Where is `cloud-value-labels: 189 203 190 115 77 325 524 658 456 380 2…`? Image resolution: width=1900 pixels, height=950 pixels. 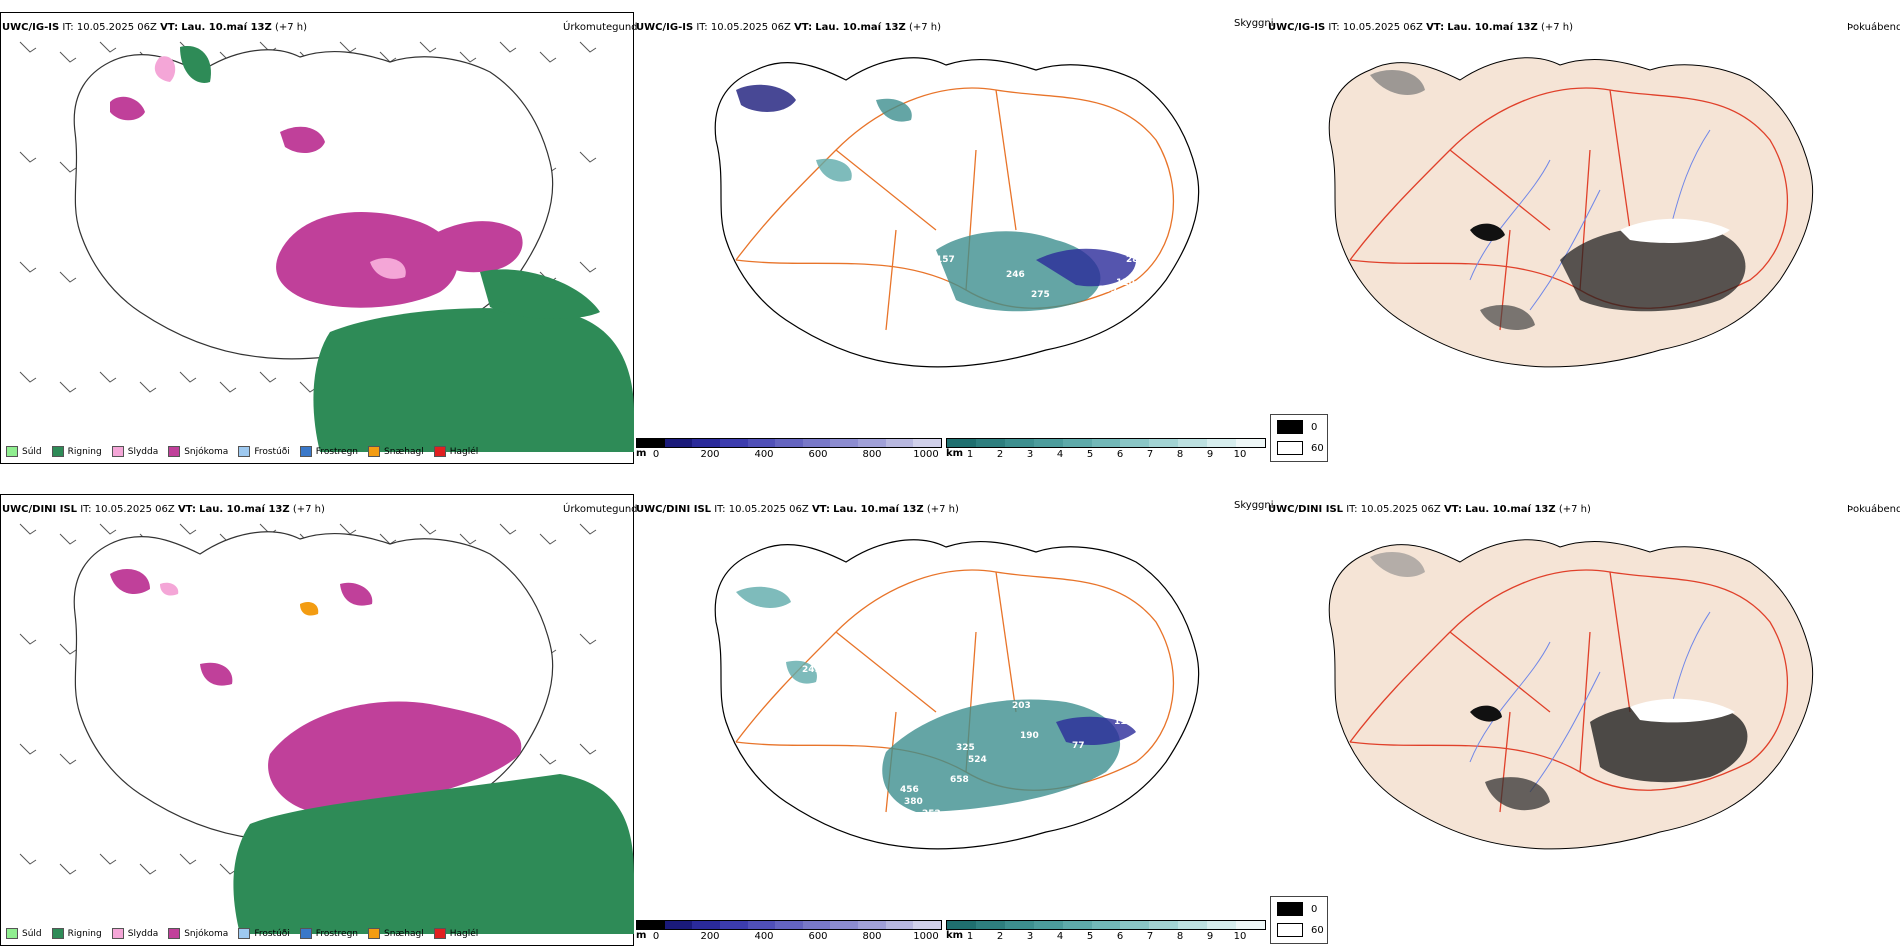 cloud-value-labels: 189 203 190 115 77 325 524 658 456 380 2… is located at coordinates (967, 750).